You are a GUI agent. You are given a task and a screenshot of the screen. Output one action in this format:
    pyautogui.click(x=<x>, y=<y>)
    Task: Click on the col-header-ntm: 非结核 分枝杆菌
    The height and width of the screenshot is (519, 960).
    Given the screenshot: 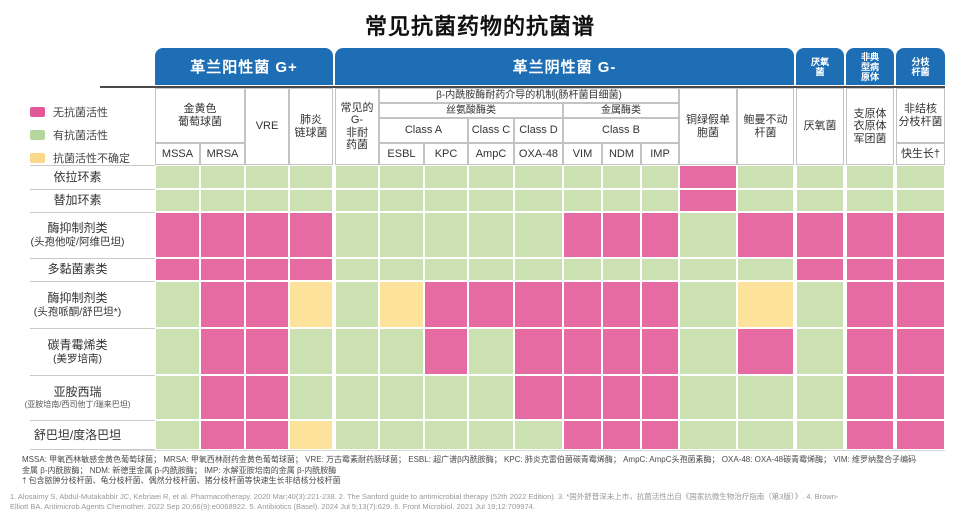 What is the action you would take?
    pyautogui.click(x=920, y=115)
    